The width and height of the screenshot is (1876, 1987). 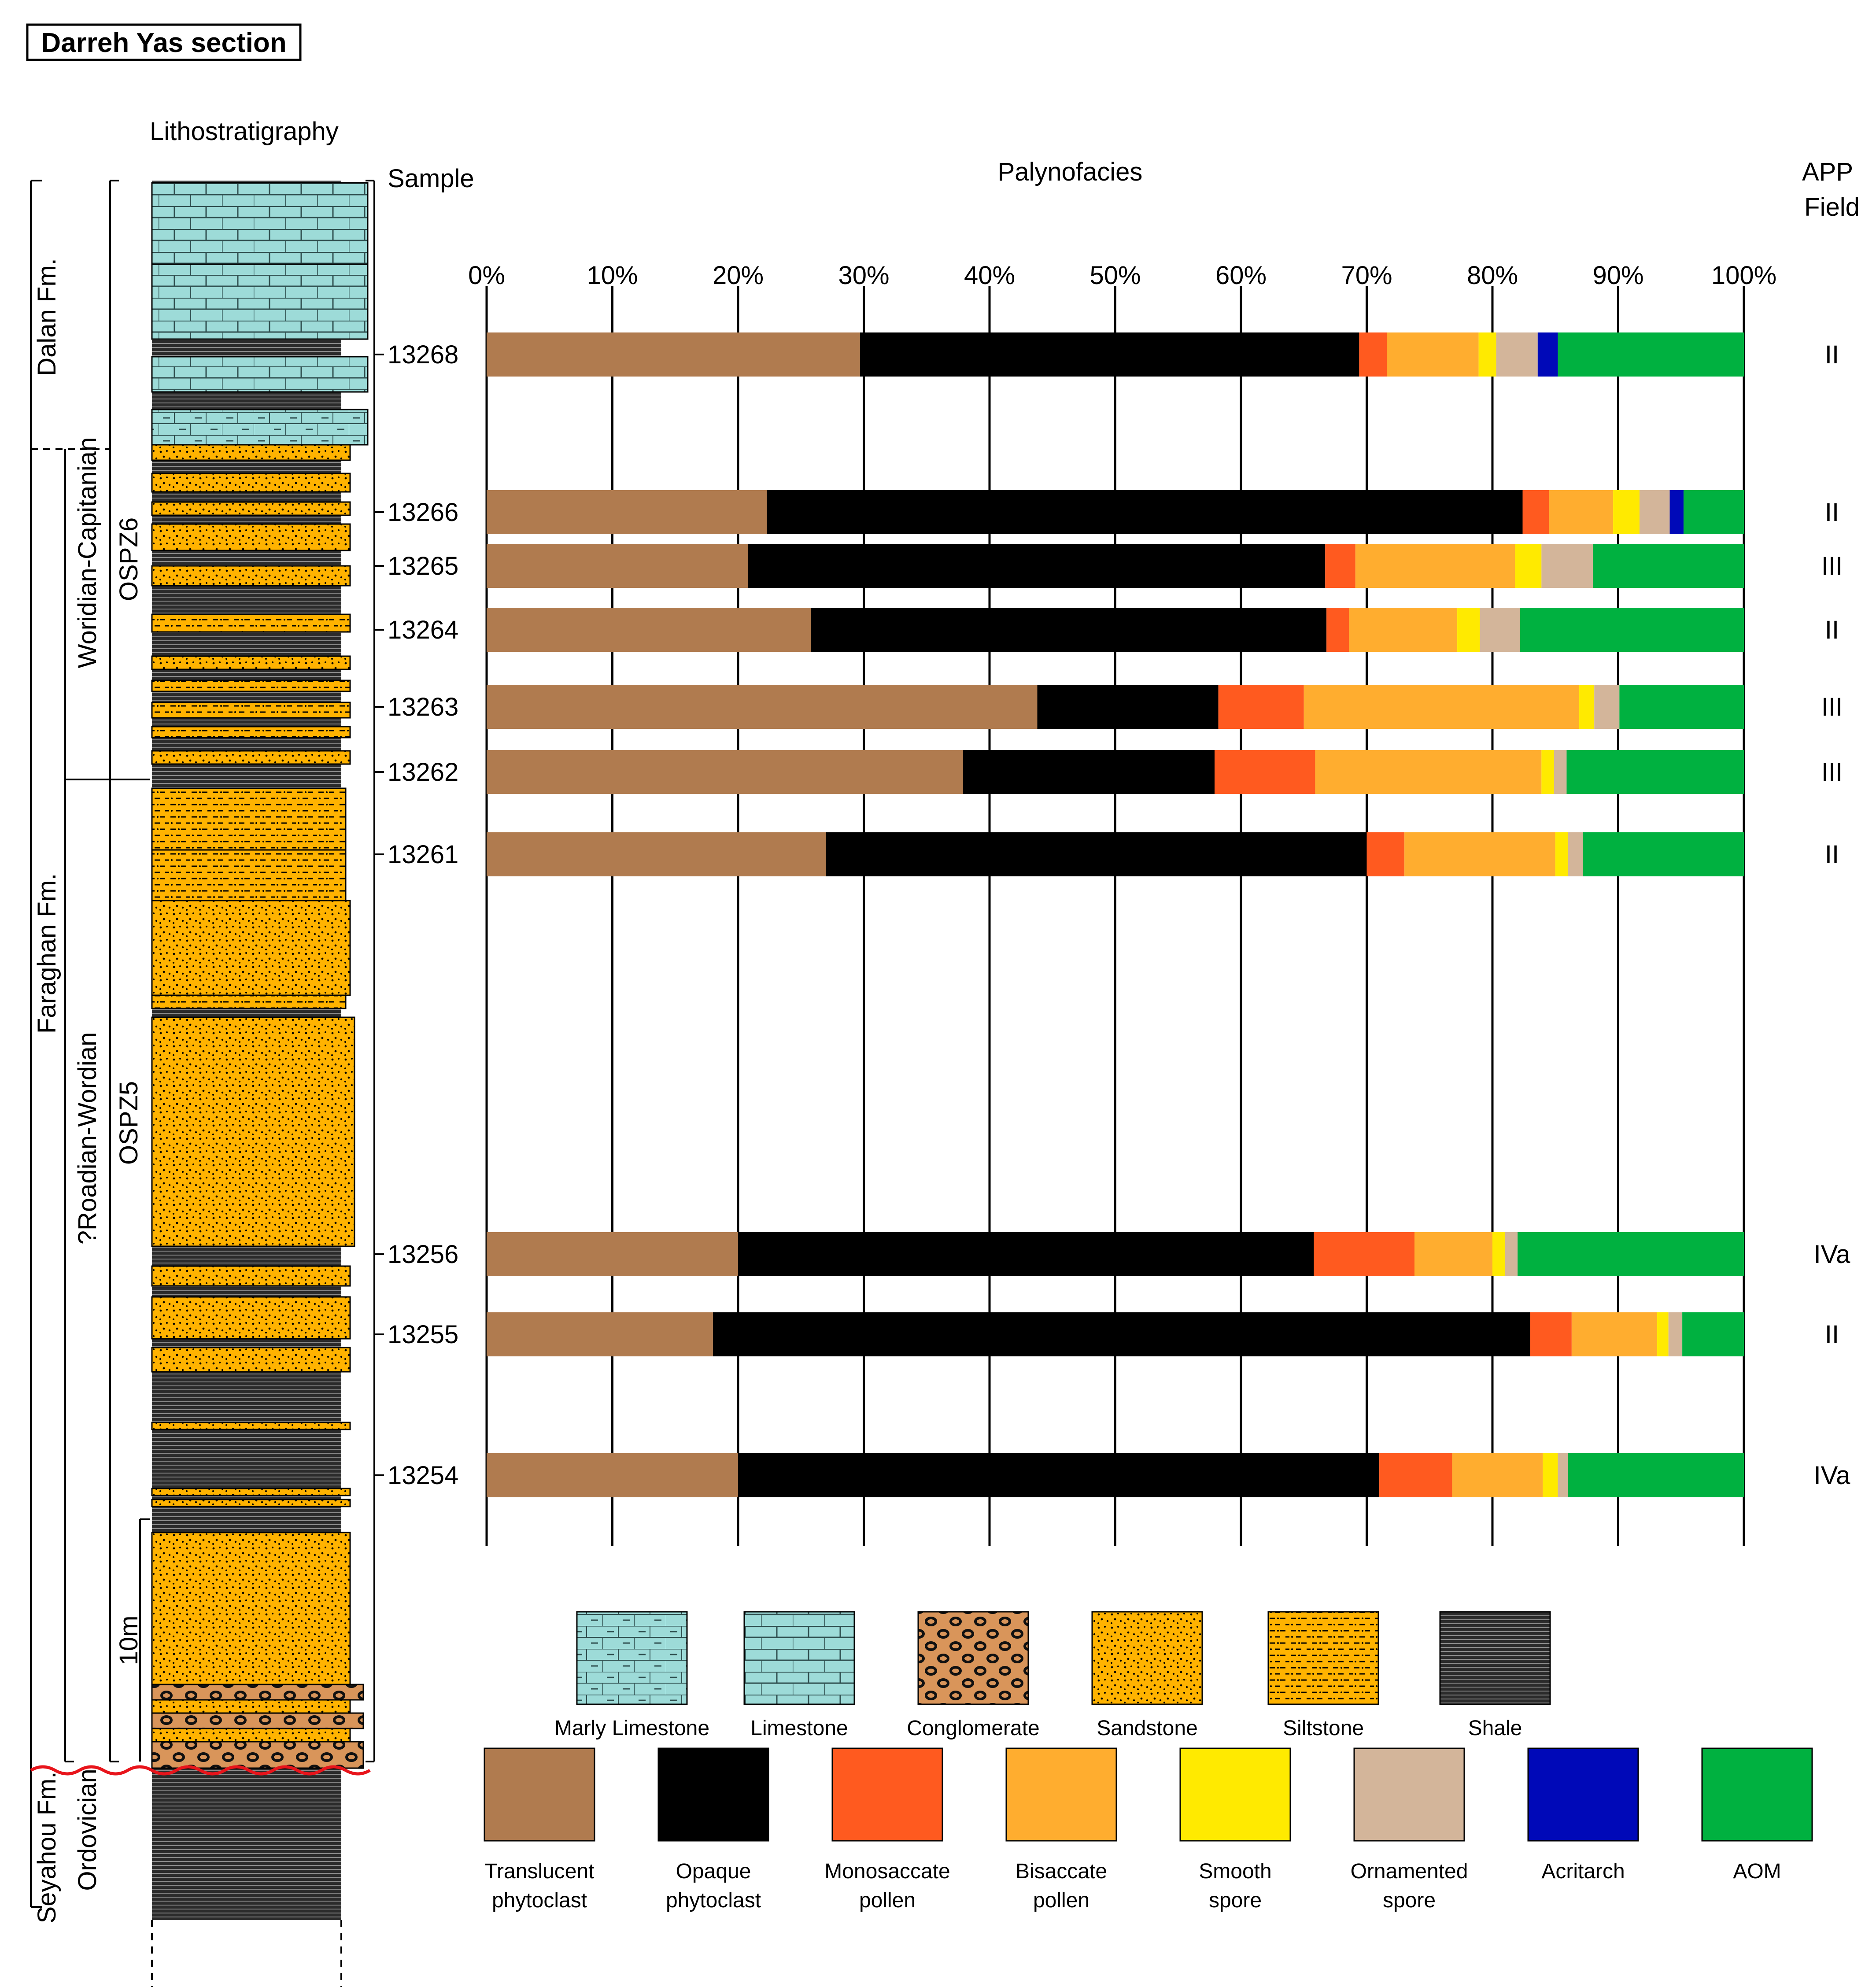 I want to click on marly-limestone-bed, so click(x=260, y=427).